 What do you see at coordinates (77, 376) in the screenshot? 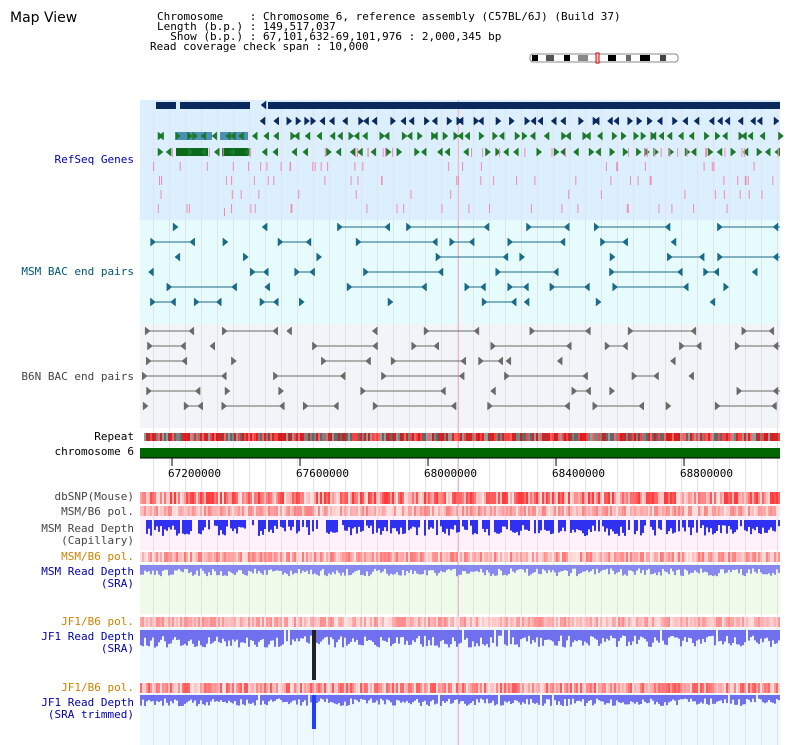
I see `b6n-bac-label: B6N BAC end pairs` at bounding box center [77, 376].